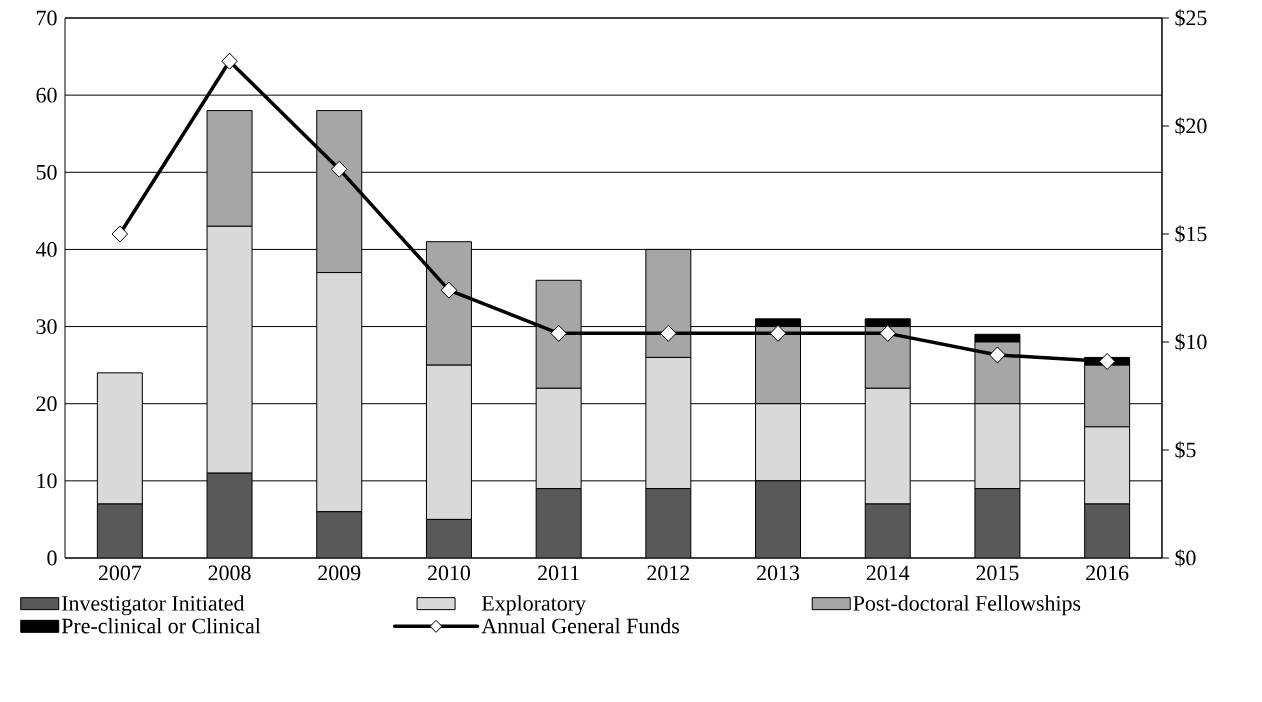 The height and width of the screenshot is (702, 1262). I want to click on x-tick-label: 2014, so click(888, 573).